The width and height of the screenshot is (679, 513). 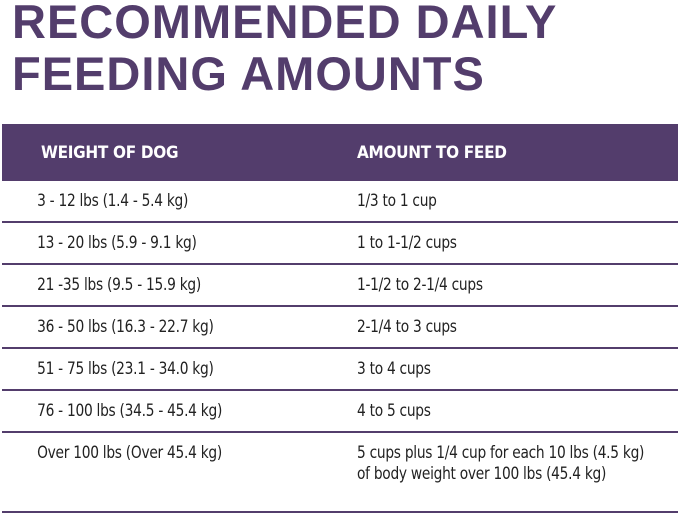 What do you see at coordinates (501, 285) in the screenshot?
I see `table-cell: 1-1/2 to 2-1/4 cups` at bounding box center [501, 285].